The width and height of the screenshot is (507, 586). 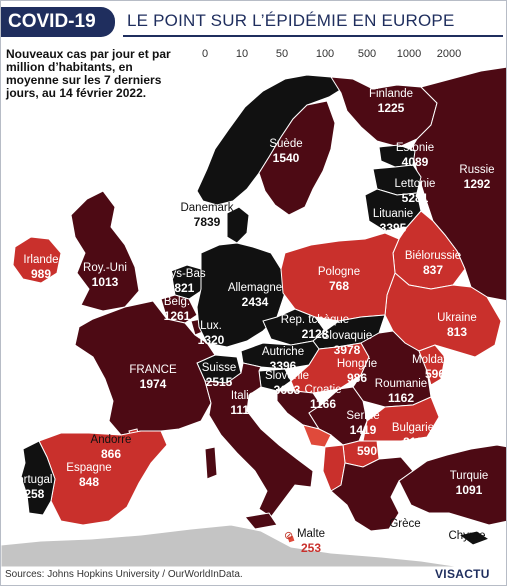 What do you see at coordinates (211, 463) in the screenshot?
I see `country-italie-sardaigne` at bounding box center [211, 463].